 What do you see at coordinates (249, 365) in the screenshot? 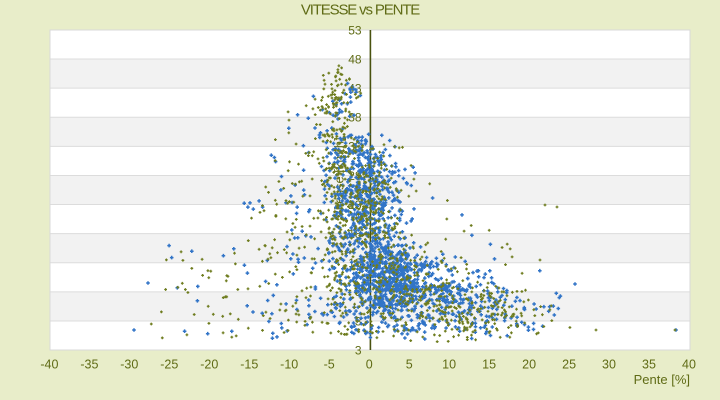
I see `svg-text: -15` at bounding box center [249, 365].